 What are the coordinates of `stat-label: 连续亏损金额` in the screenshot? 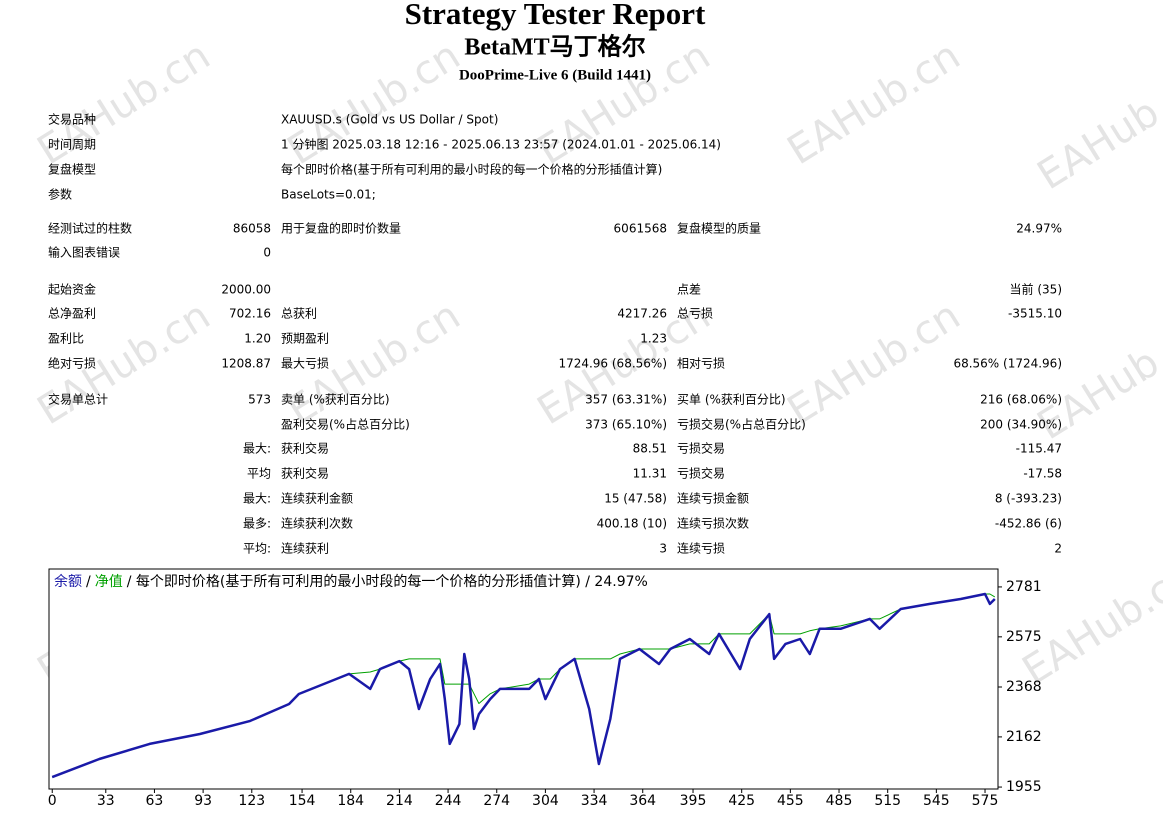 It's located at (713, 498).